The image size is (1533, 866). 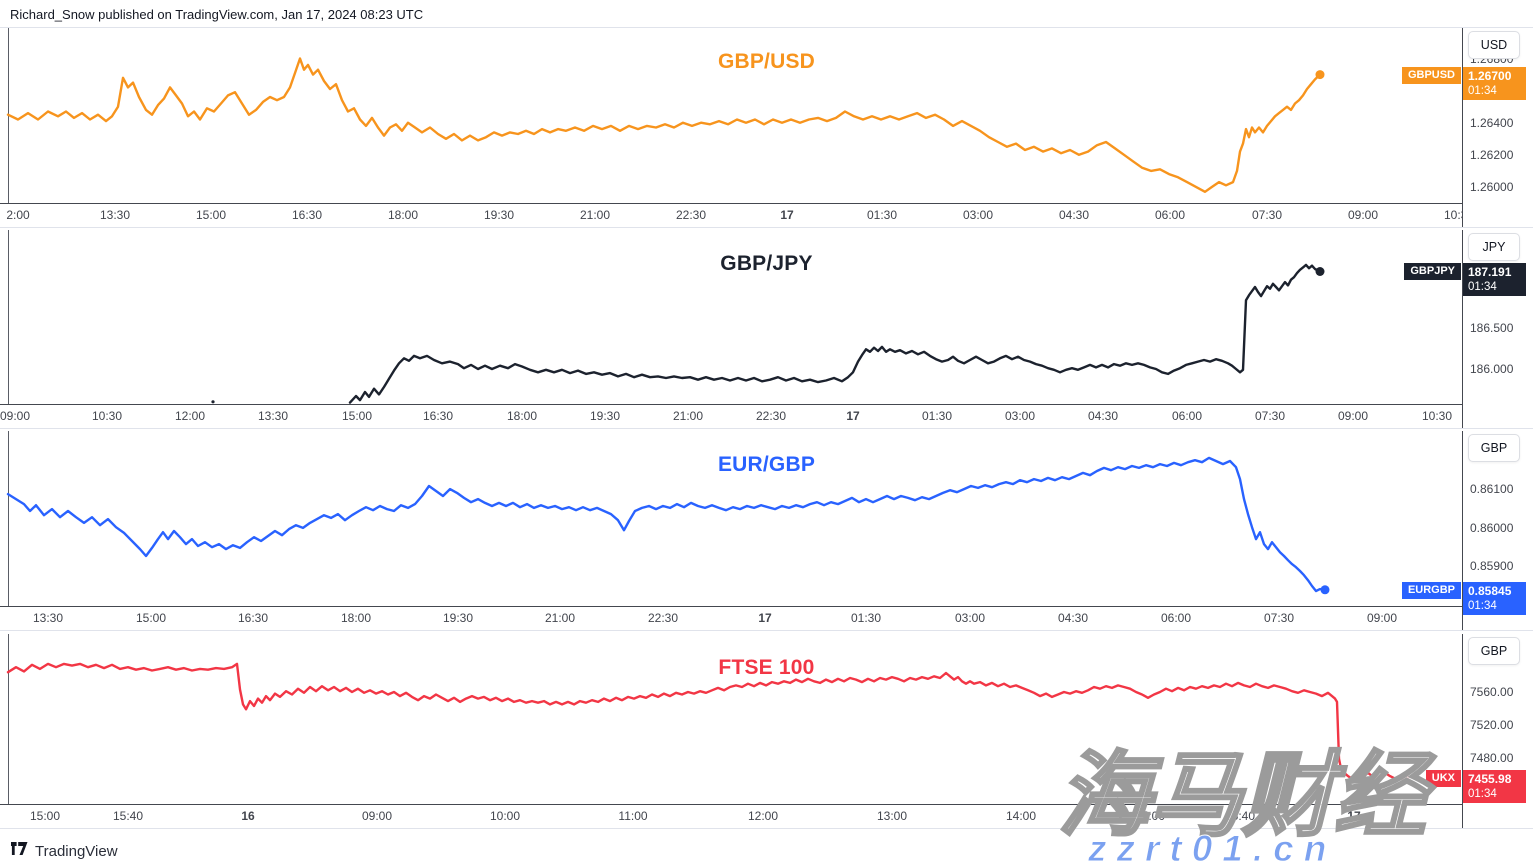 What do you see at coordinates (1492, 724) in the screenshot?
I see `y-axis-label: 7520.00` at bounding box center [1492, 724].